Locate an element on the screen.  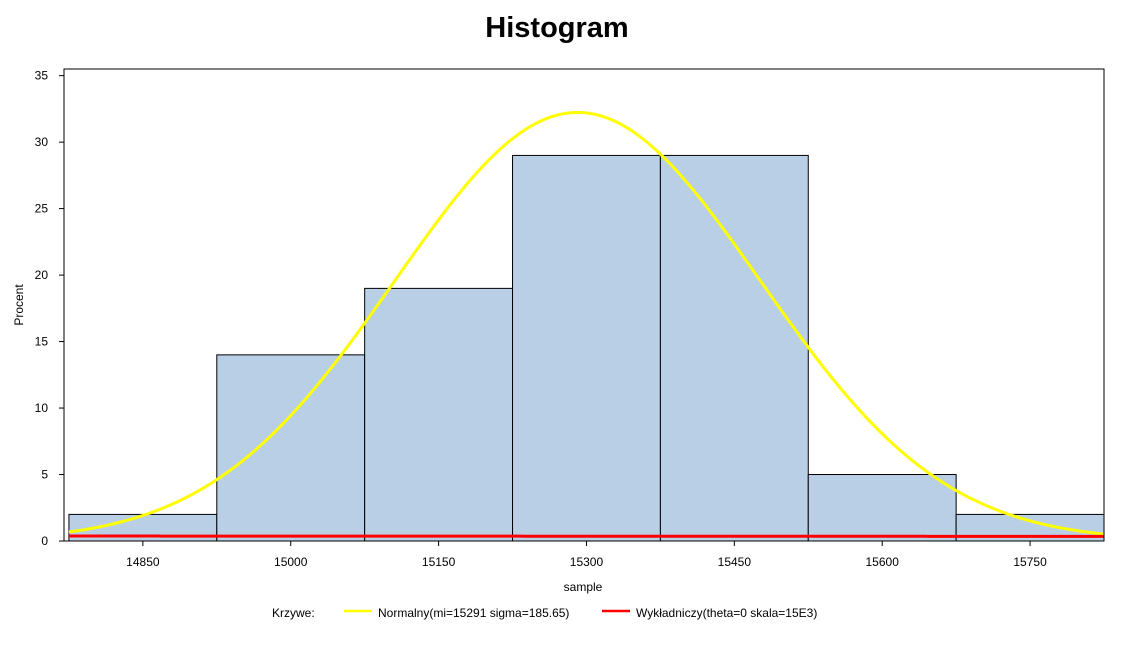
y-tick-label-4: 20 is located at coordinates (42, 275).